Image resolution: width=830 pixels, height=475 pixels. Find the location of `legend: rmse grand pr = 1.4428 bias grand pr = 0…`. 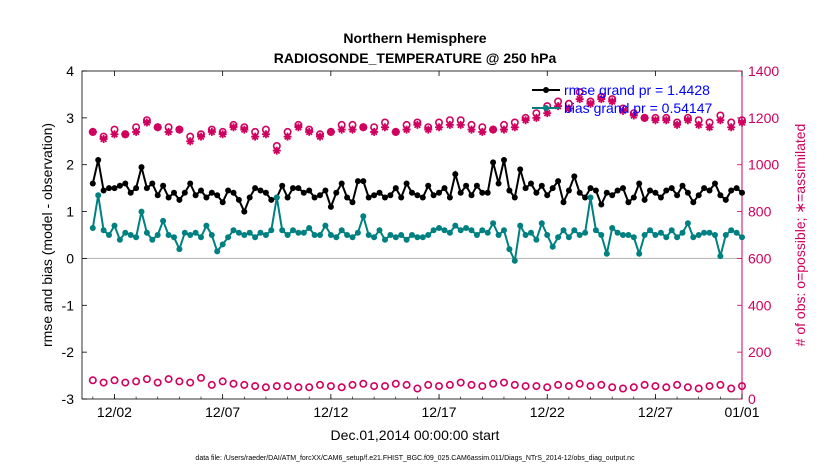

legend: rmse grand pr = 1.4428 bias grand pr = 0… is located at coordinates (622, 99).